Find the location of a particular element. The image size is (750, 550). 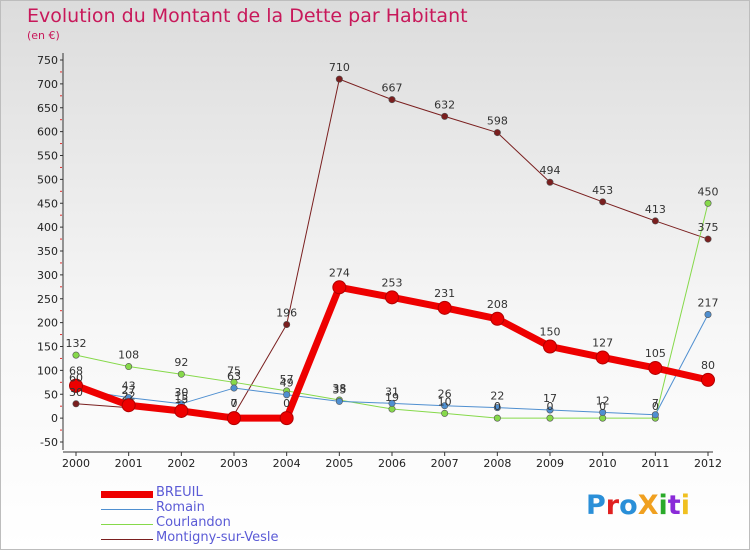

y-tick-label: 650 is located at coordinates (47, 108).